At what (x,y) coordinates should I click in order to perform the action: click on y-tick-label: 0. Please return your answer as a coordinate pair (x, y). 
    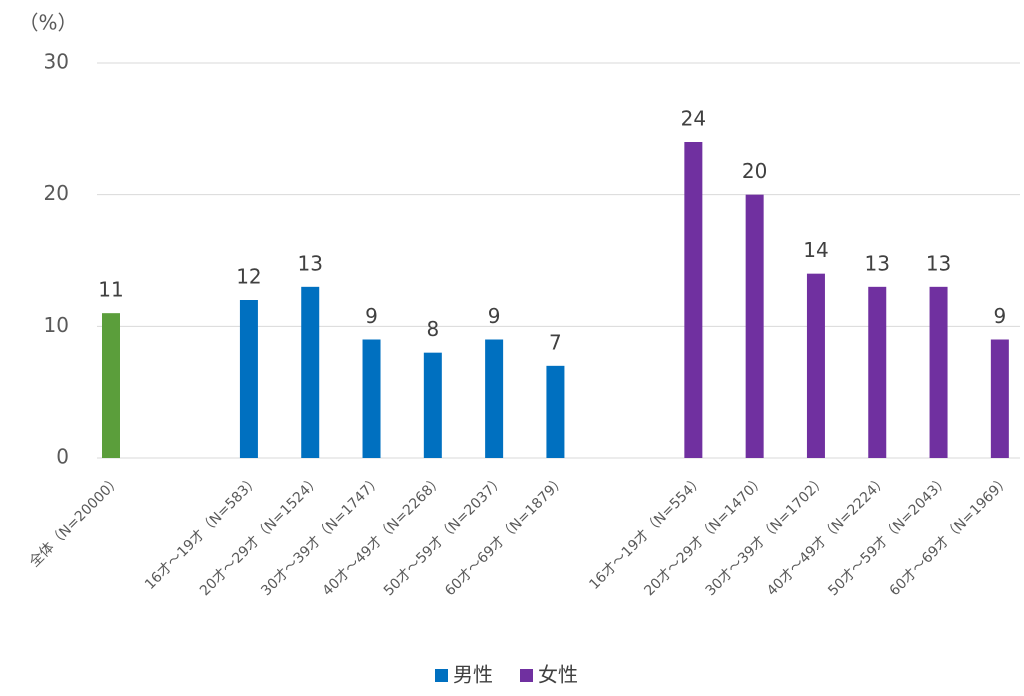
    Looking at the image, I should click on (62, 457).